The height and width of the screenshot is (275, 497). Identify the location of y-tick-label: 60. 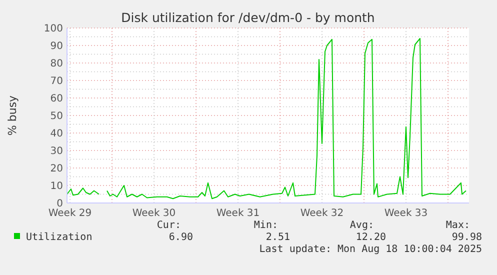
(56, 99).